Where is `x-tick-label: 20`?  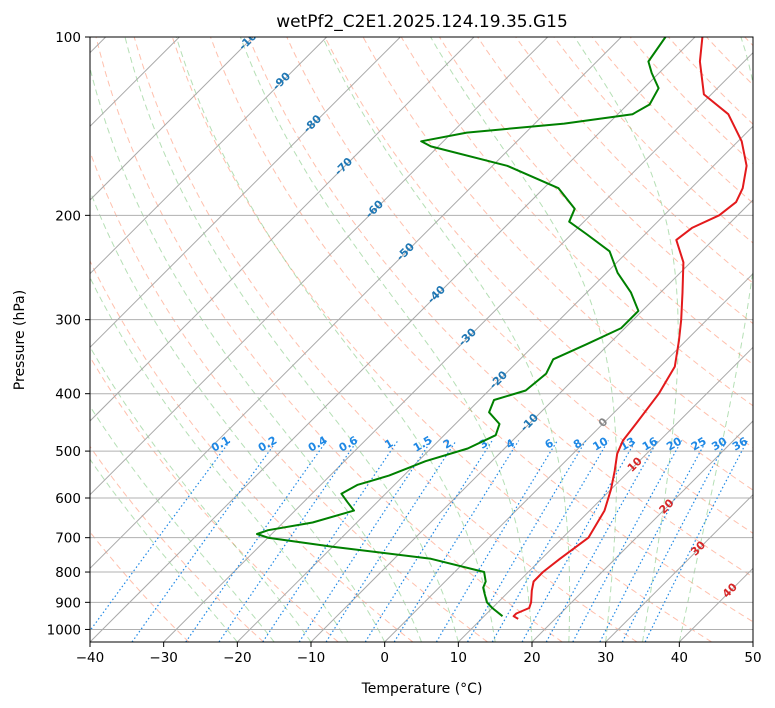 x-tick-label: 20 is located at coordinates (531, 658).